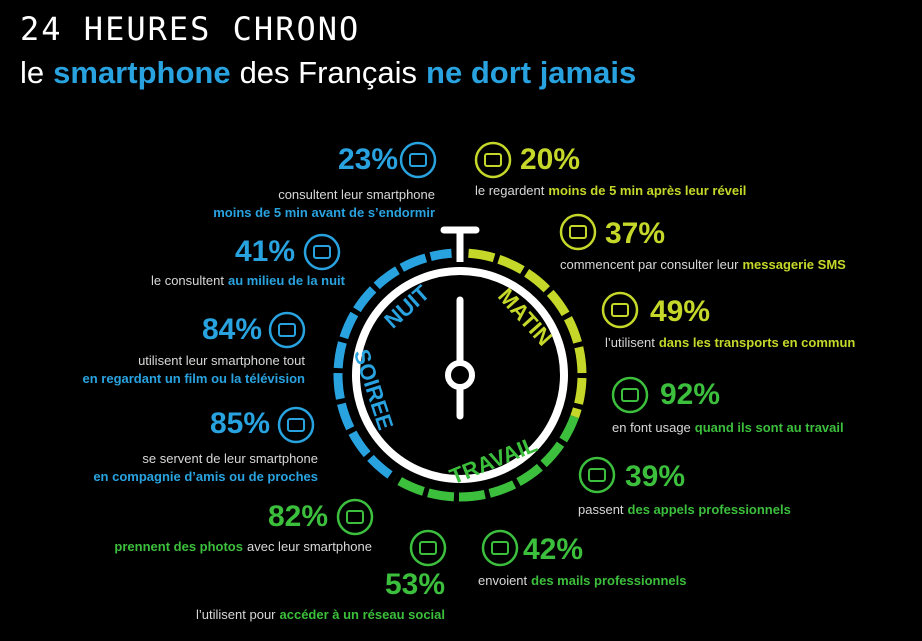 The height and width of the screenshot is (641, 922). I want to click on stat-percent: 85%, so click(239, 423).